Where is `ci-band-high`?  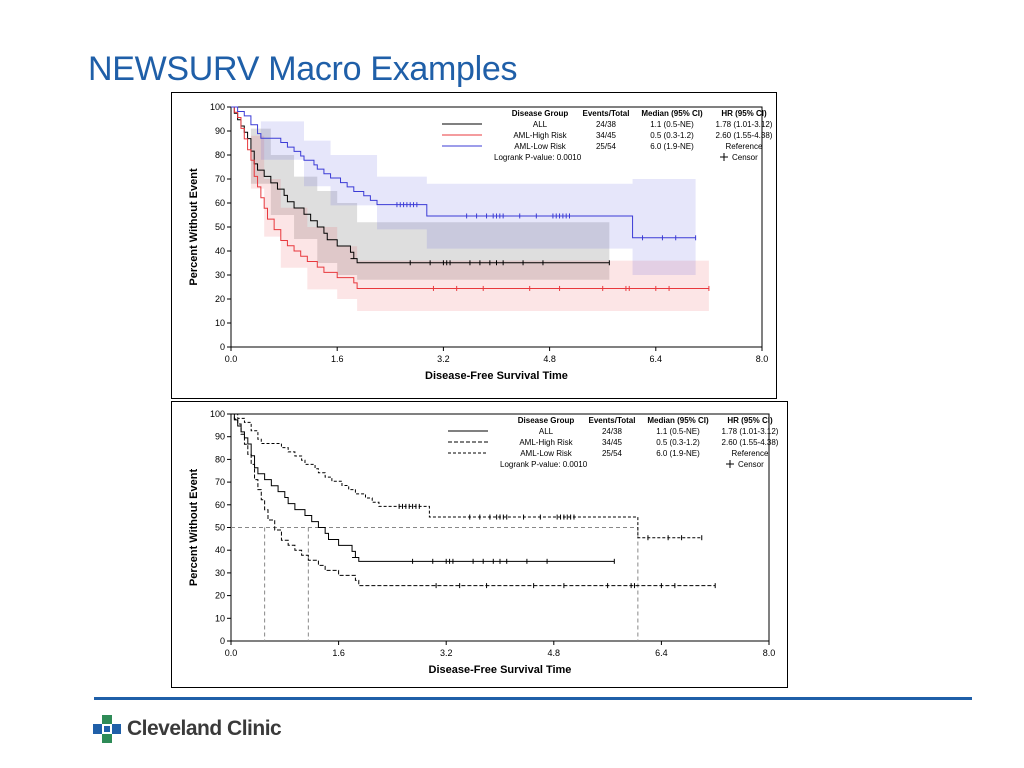 ci-band-high is located at coordinates (470, 209).